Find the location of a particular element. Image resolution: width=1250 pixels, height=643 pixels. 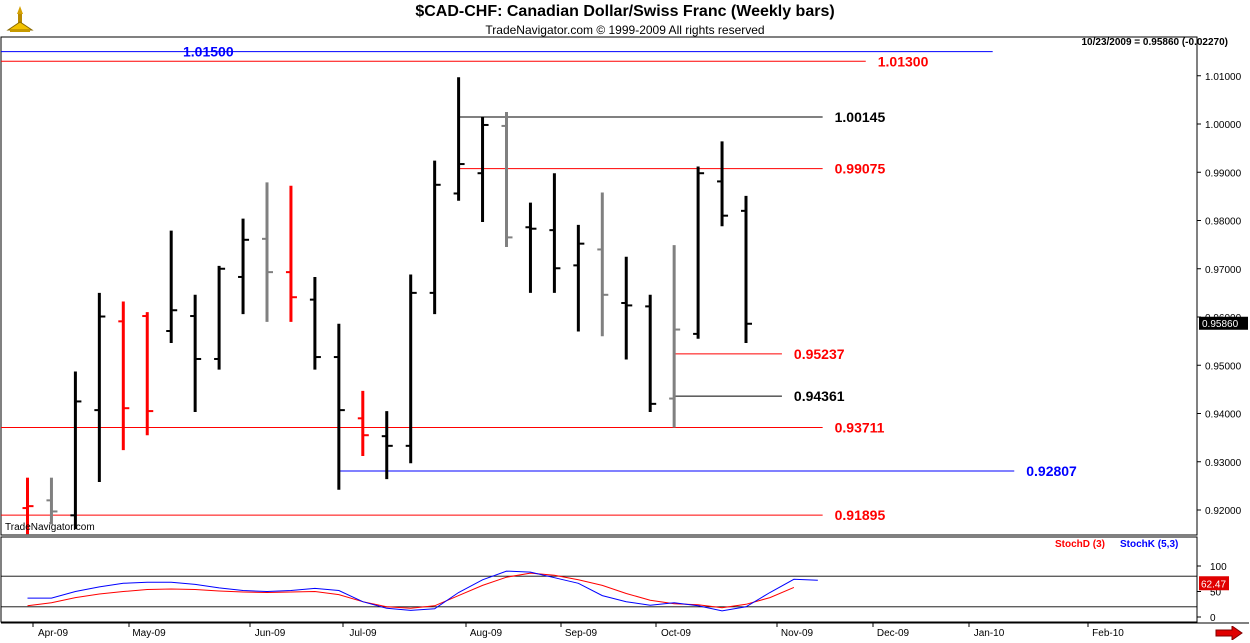

price-y-tick-label: 0.98000 is located at coordinates (1223, 222).